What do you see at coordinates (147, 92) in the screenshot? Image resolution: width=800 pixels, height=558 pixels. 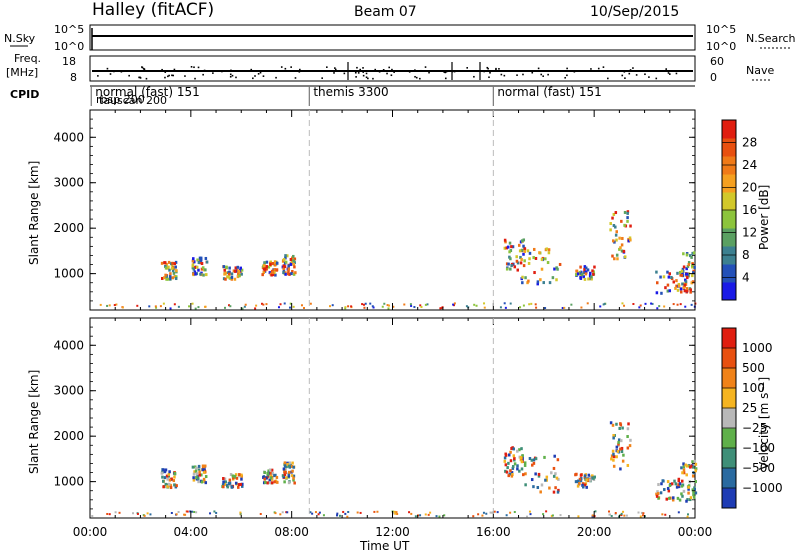 I see `cpid-segment-label: normal (fast) 151` at bounding box center [147, 92].